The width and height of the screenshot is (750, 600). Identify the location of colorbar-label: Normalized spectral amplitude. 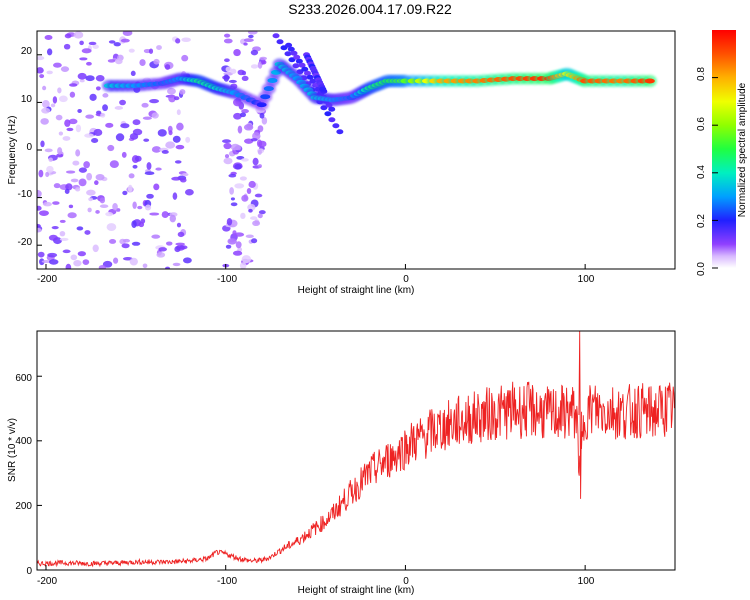
(742, 149).